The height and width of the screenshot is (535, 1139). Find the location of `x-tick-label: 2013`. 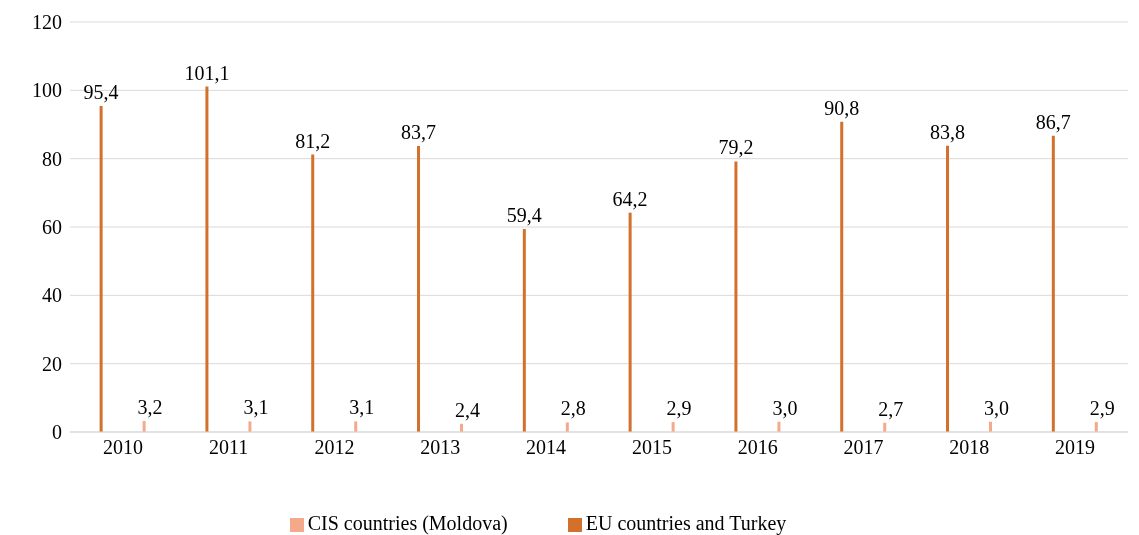

x-tick-label: 2013 is located at coordinates (440, 447).